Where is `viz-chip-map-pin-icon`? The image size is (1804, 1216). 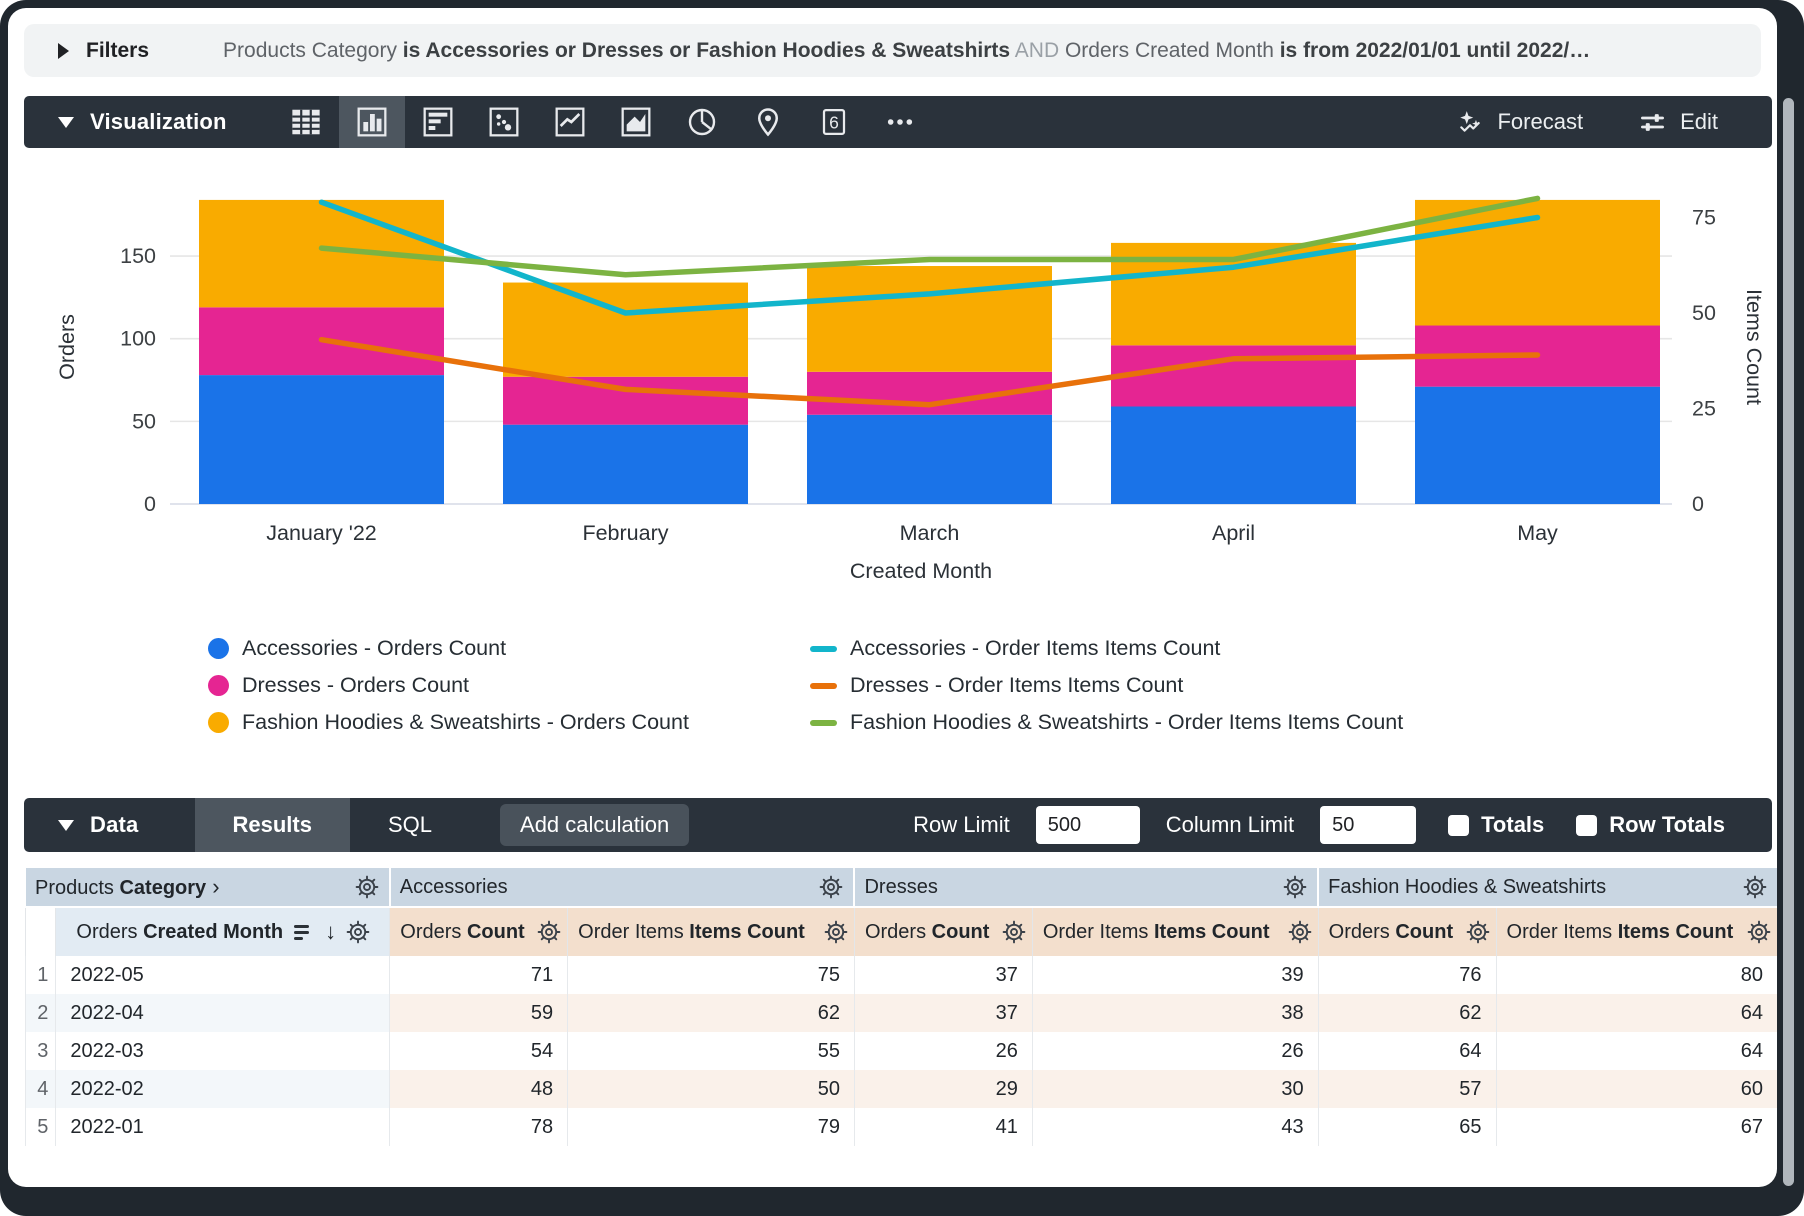
viz-chip-map-pin-icon is located at coordinates (768, 122).